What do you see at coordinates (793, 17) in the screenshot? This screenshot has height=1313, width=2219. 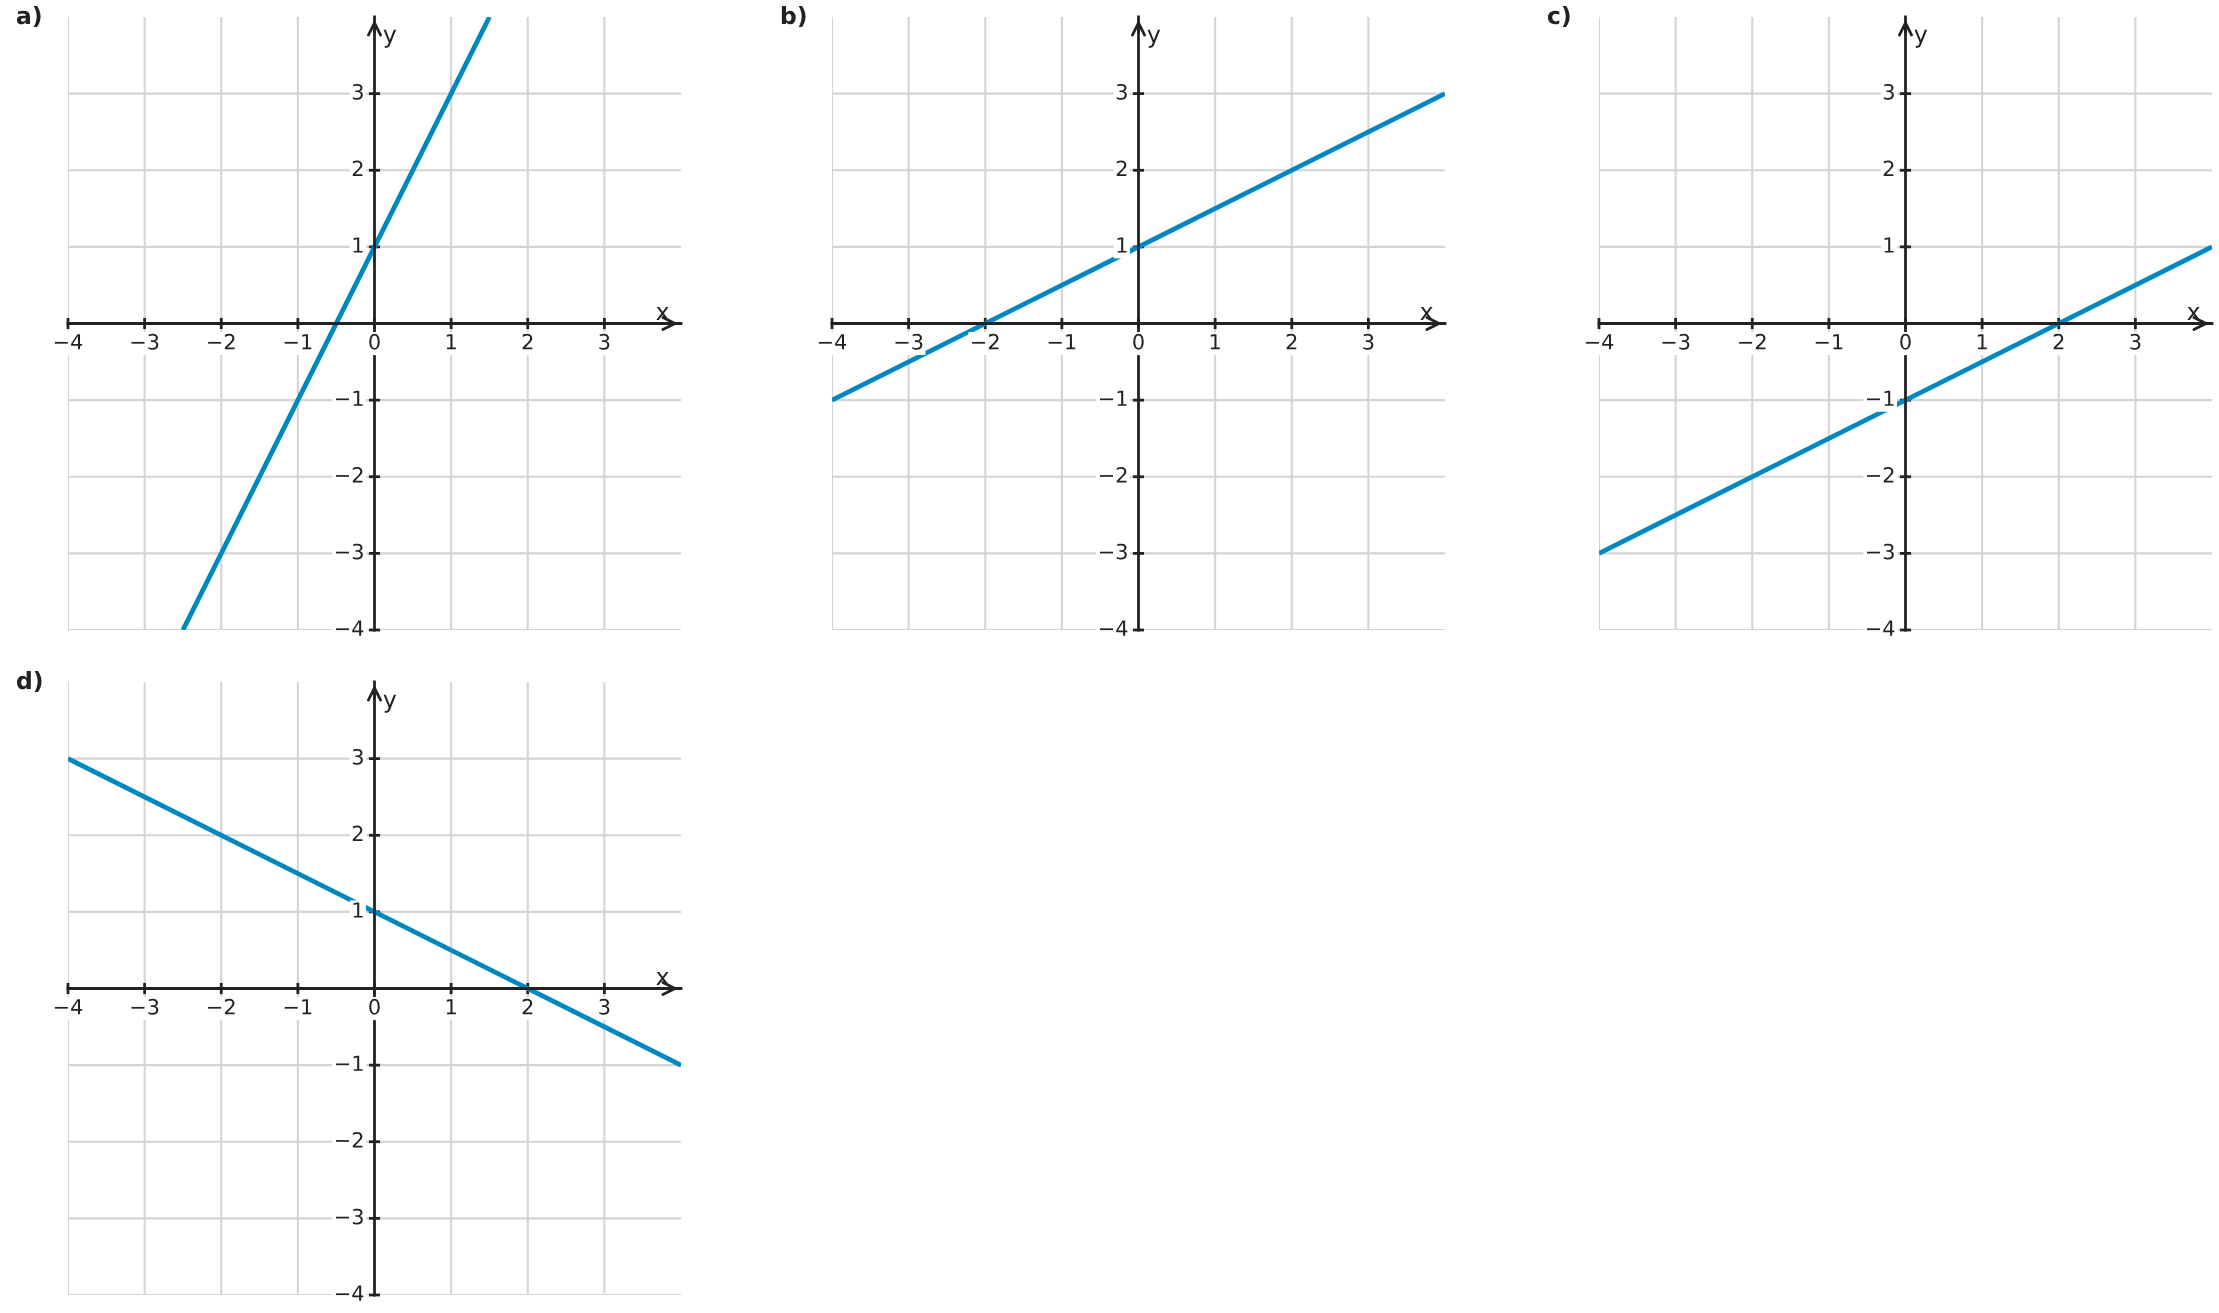 I see `chart-title: b)` at bounding box center [793, 17].